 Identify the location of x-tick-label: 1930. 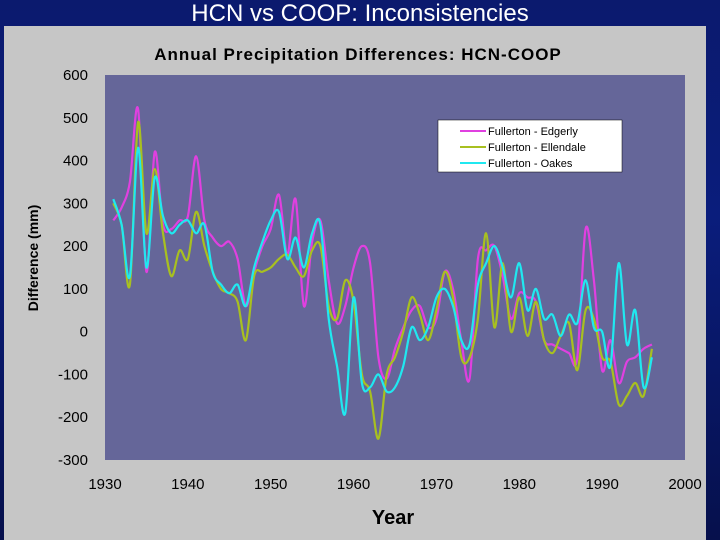
(104, 484).